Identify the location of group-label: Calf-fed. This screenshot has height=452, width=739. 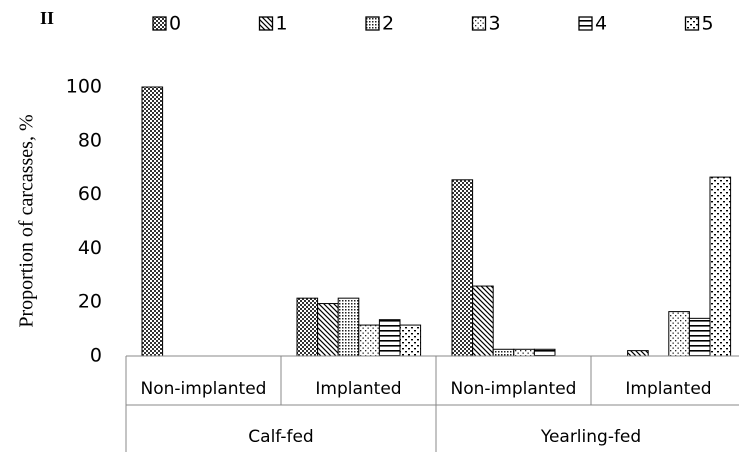
(280, 437).